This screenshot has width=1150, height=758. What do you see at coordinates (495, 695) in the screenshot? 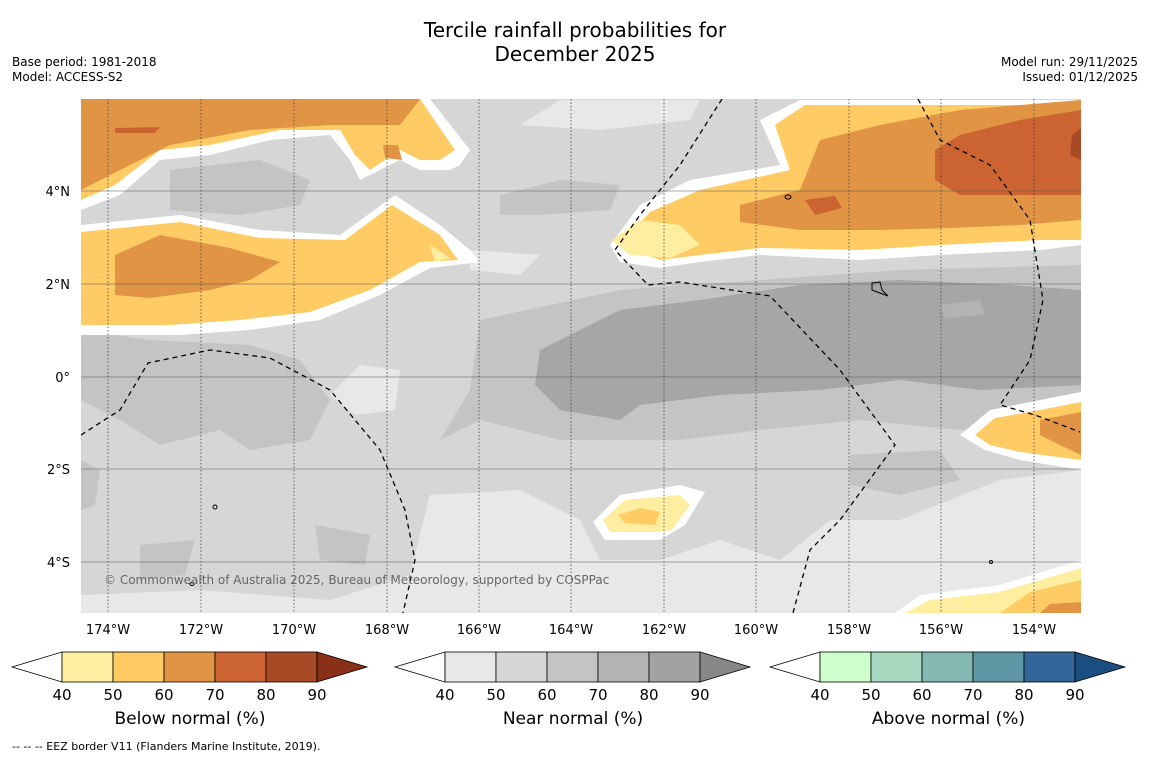
I see `colorbar-near-tick: 50` at bounding box center [495, 695].